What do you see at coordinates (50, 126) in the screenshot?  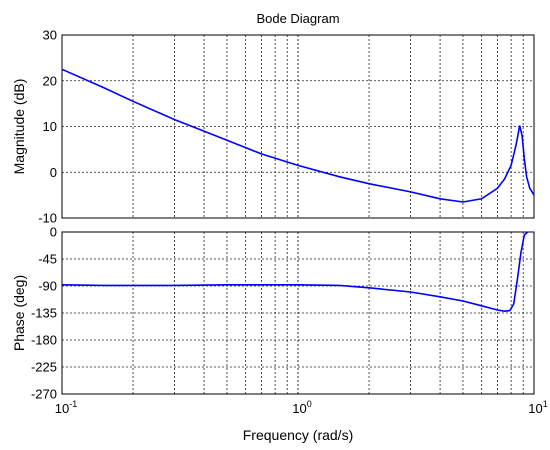 I see `magnitude-ytick-label: 10` at bounding box center [50, 126].